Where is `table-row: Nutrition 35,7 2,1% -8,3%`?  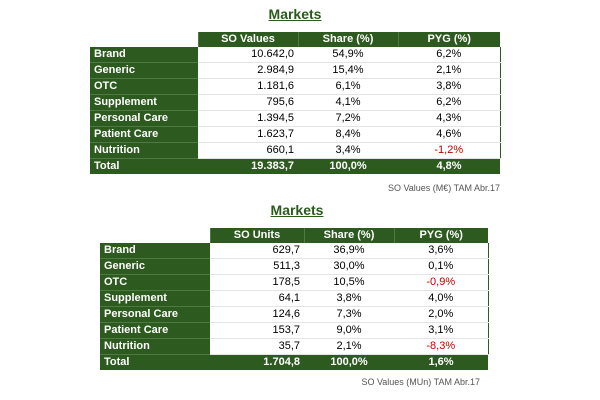 table-row: Nutrition 35,7 2,1% -8,3% is located at coordinates (294, 346).